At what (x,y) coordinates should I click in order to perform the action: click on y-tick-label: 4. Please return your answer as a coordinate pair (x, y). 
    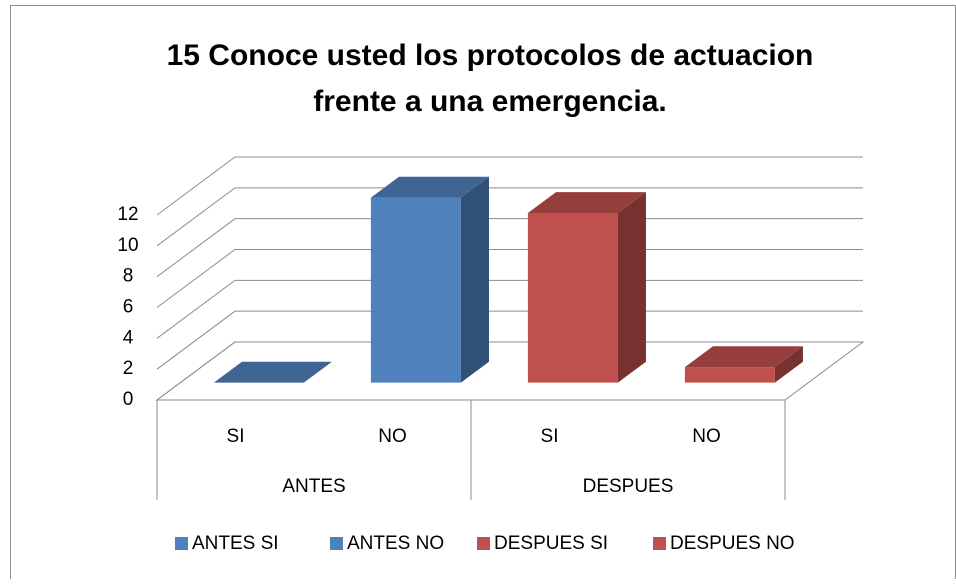
    Looking at the image, I should click on (128, 337).